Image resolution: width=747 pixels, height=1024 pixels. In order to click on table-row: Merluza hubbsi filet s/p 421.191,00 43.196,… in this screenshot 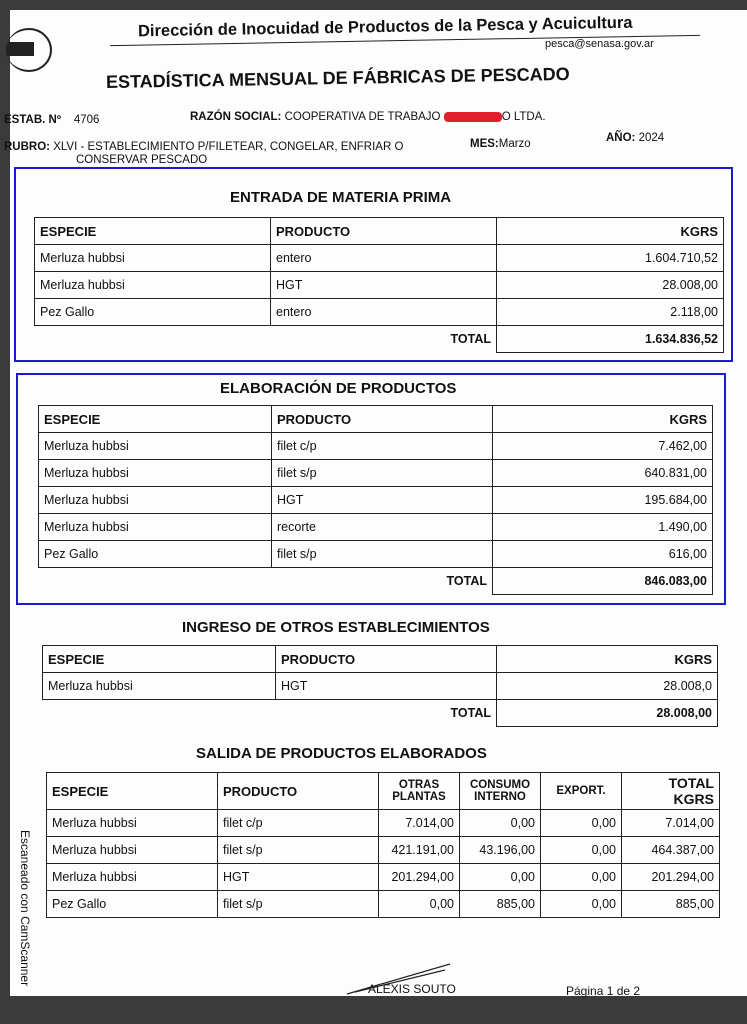, I will do `click(383, 850)`.